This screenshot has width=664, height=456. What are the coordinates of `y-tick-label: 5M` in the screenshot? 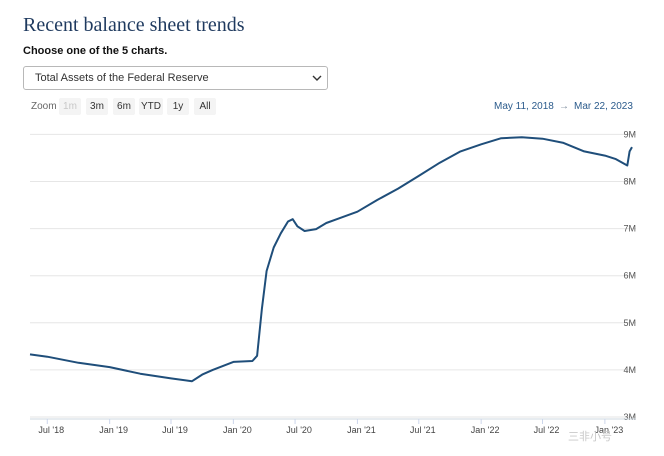 It's located at (629, 323).